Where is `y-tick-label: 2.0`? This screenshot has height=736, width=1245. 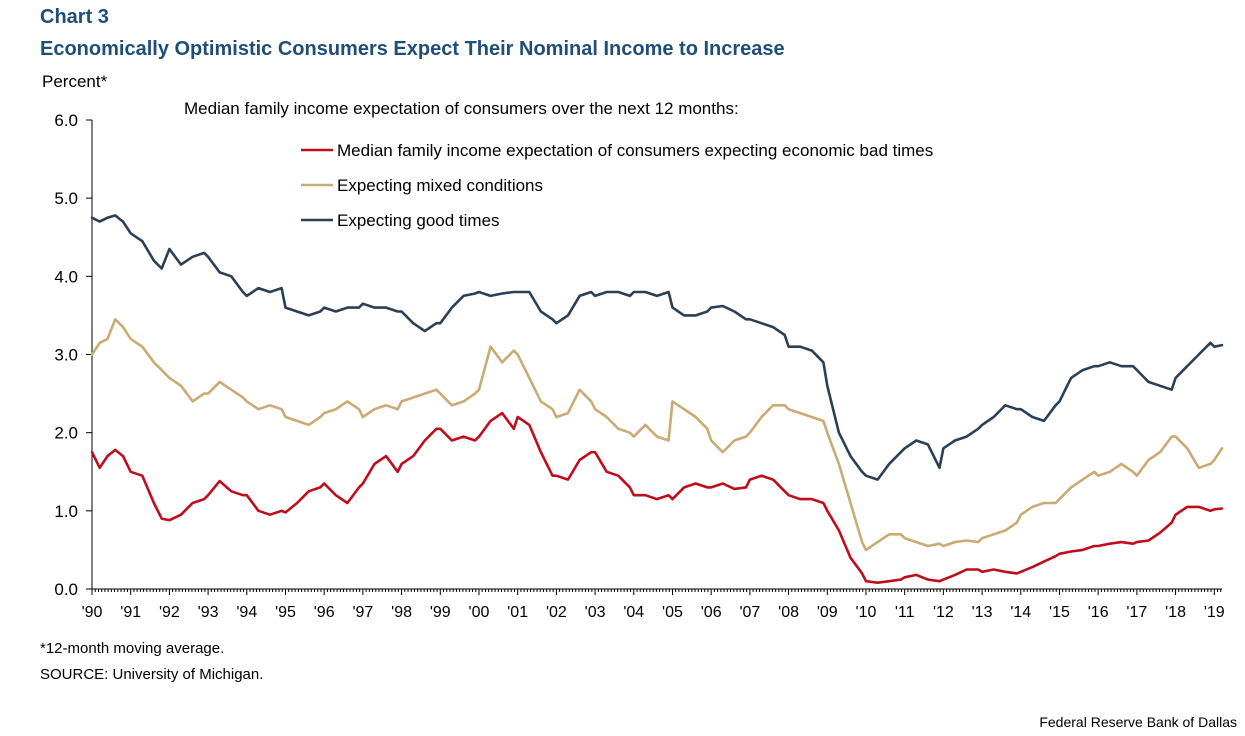
y-tick-label: 2.0 is located at coordinates (66, 433).